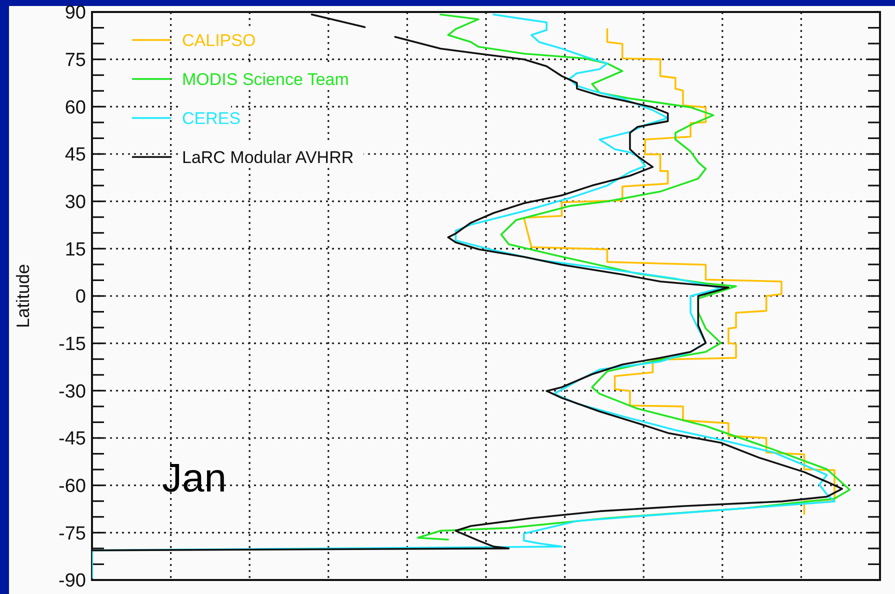 This screenshot has height=594, width=895. Describe the element at coordinates (72, 439) in the screenshot. I see `y-tick-label: -45` at that location.